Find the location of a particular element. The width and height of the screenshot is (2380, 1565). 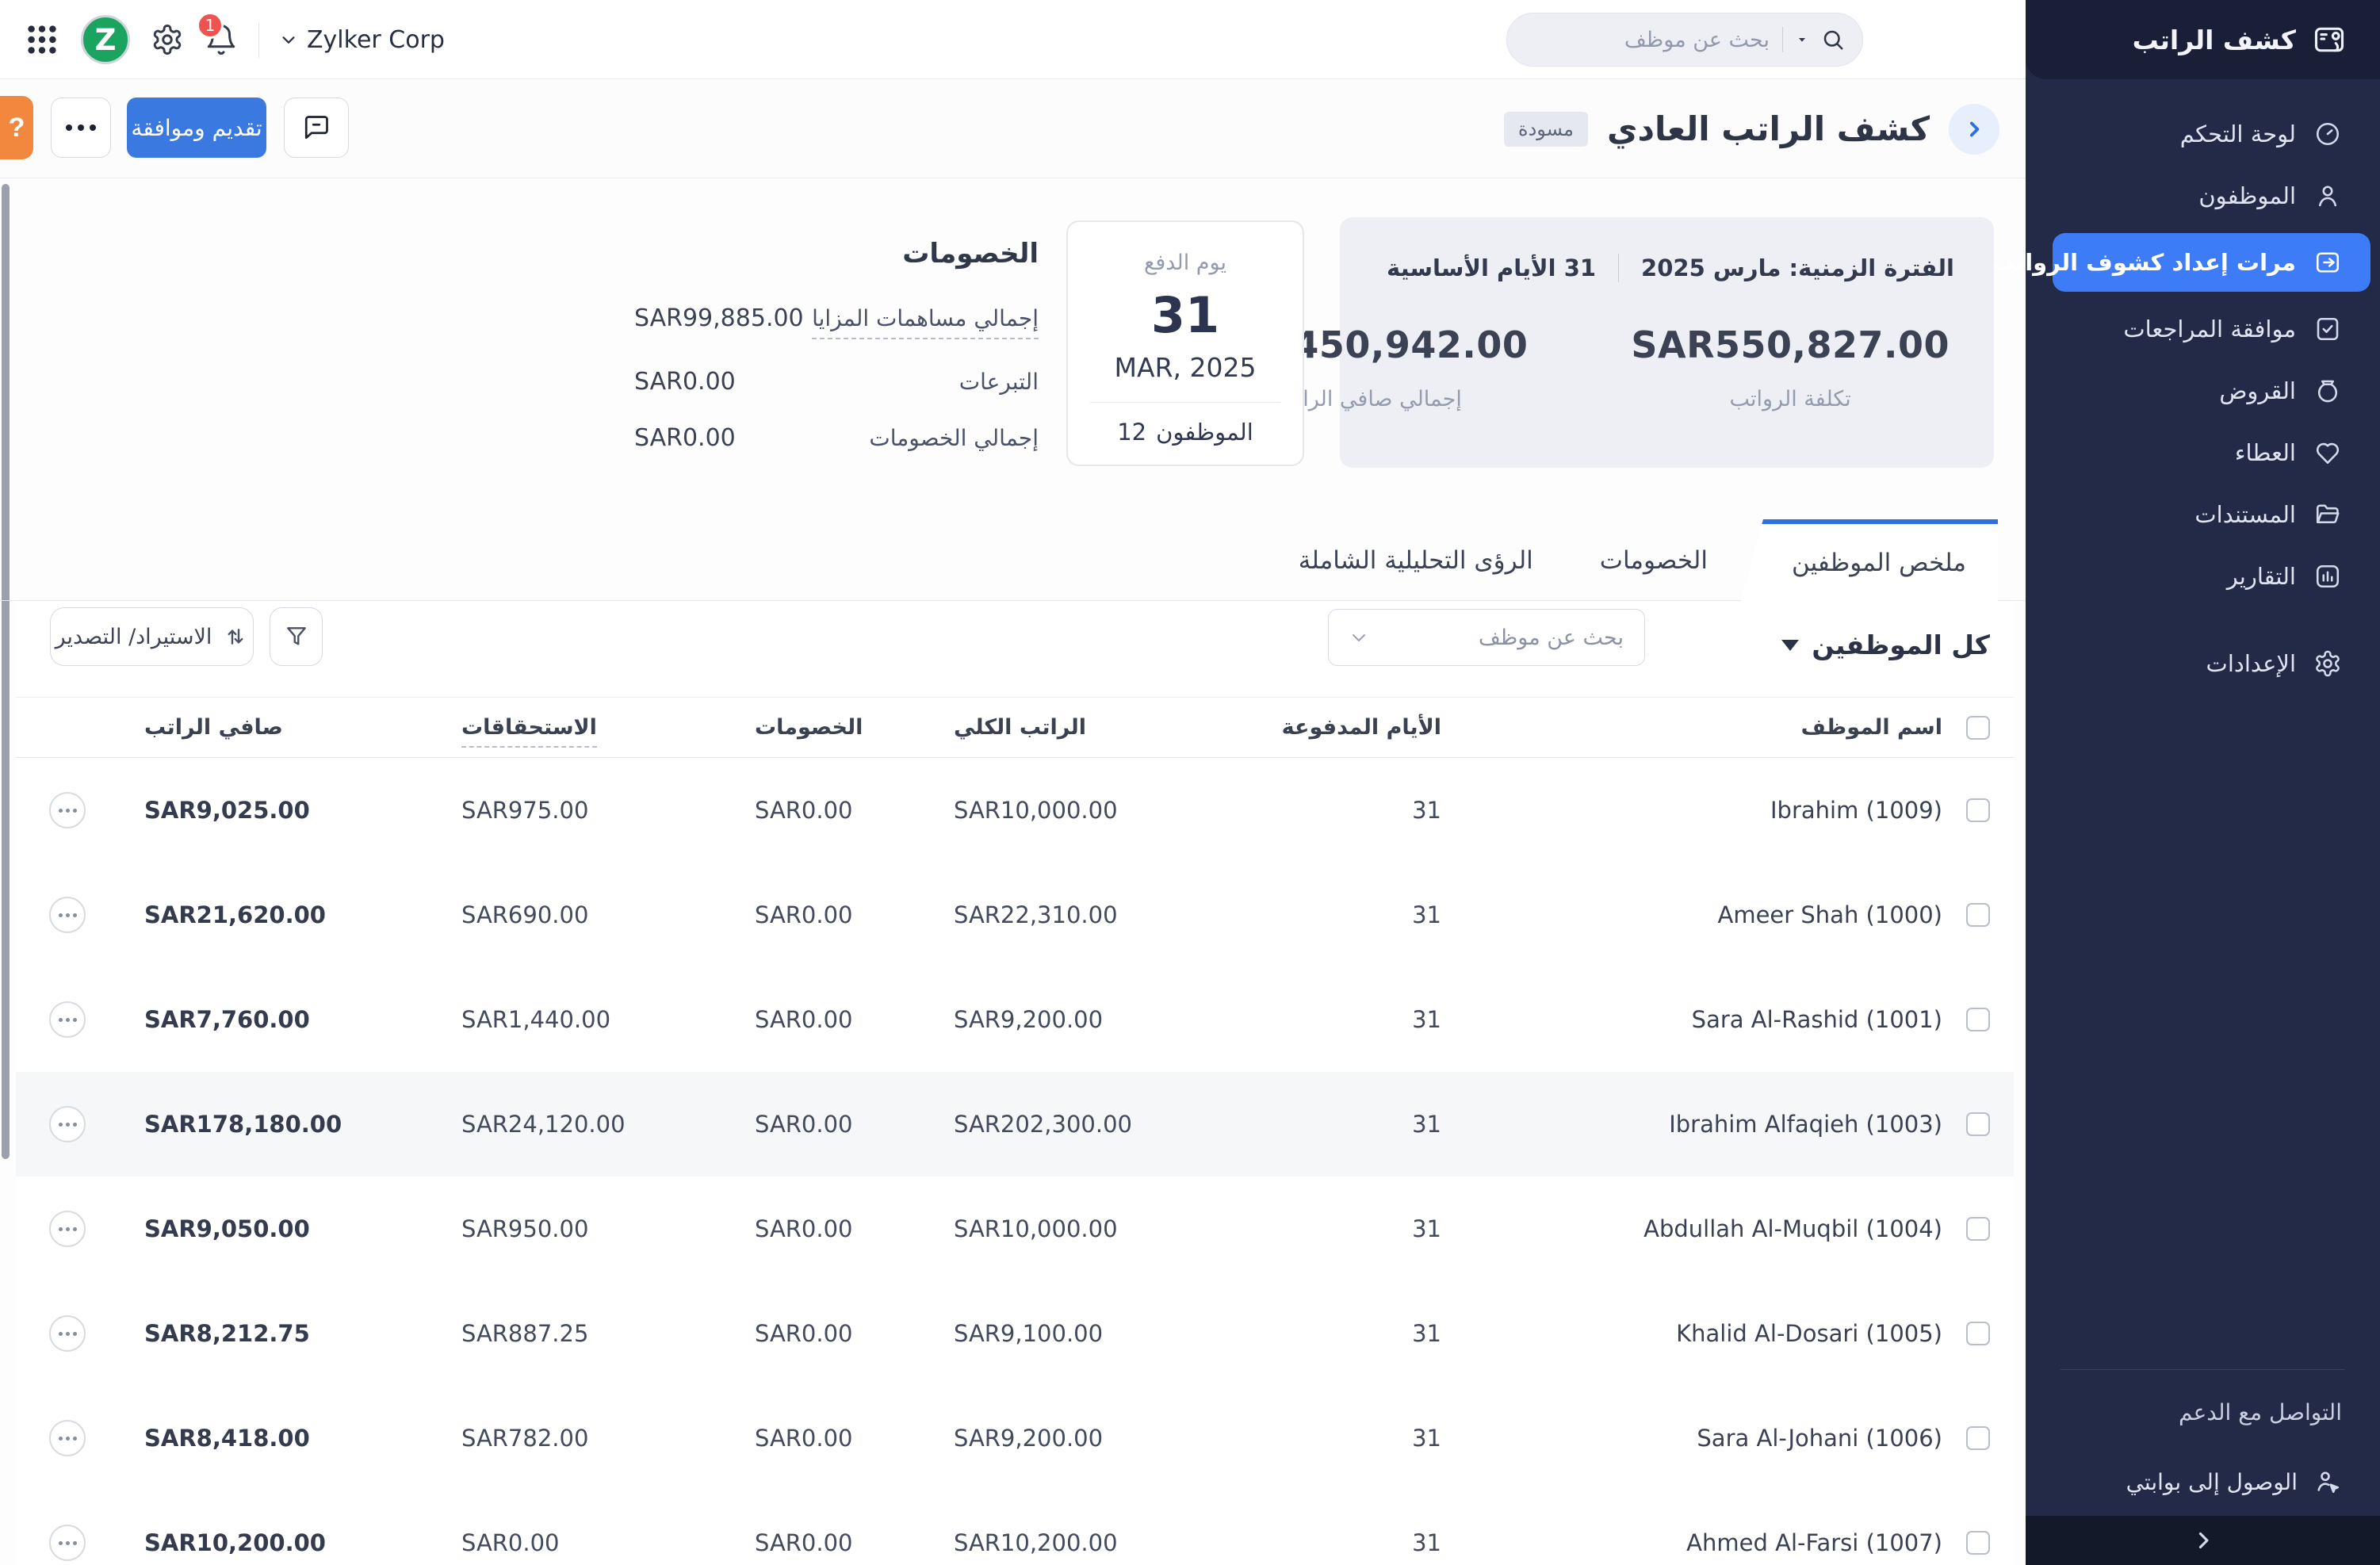

deduction-value: SAR99,885.00 is located at coordinates (719, 318).